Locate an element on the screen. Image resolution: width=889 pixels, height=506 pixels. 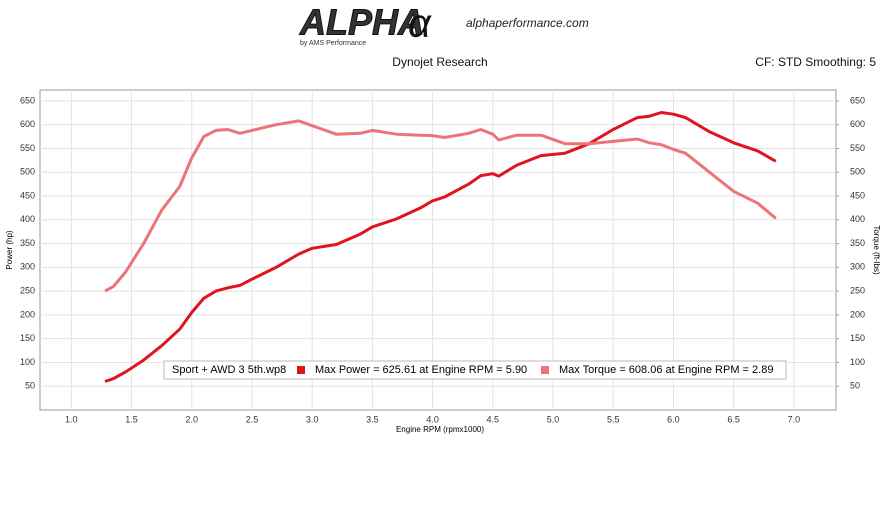
legend-entry: Max Torque = 608.06 at Engine RPM = 2.89 is located at coordinates (666, 370).